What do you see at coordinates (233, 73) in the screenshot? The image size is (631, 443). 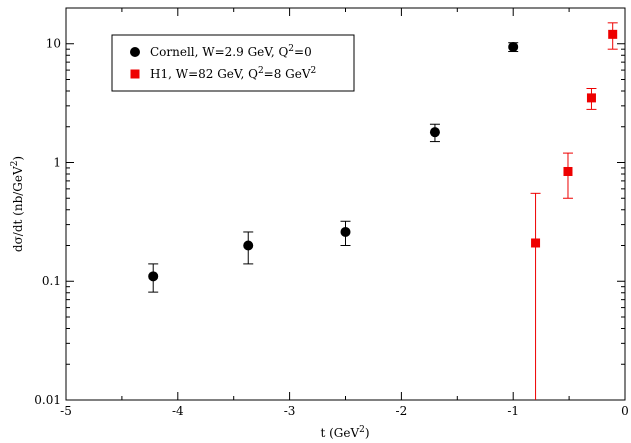 I see `legend-label: H1, W=82 GeV, Q2=8 GeV2` at bounding box center [233, 73].